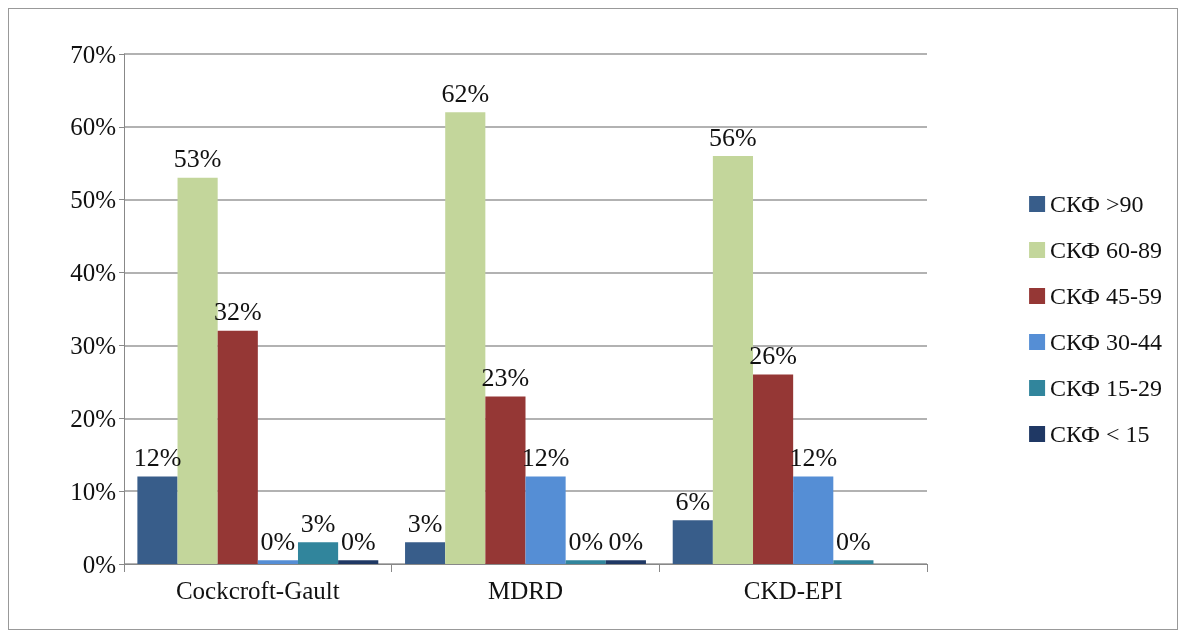 The height and width of the screenshot is (638, 1186). I want to click on data-label: 12%, so click(157, 458).